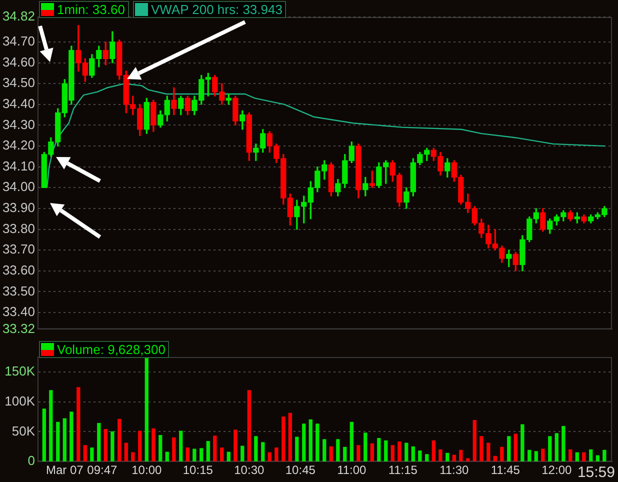  I want to click on y-tick-label: 150K, so click(20, 371).